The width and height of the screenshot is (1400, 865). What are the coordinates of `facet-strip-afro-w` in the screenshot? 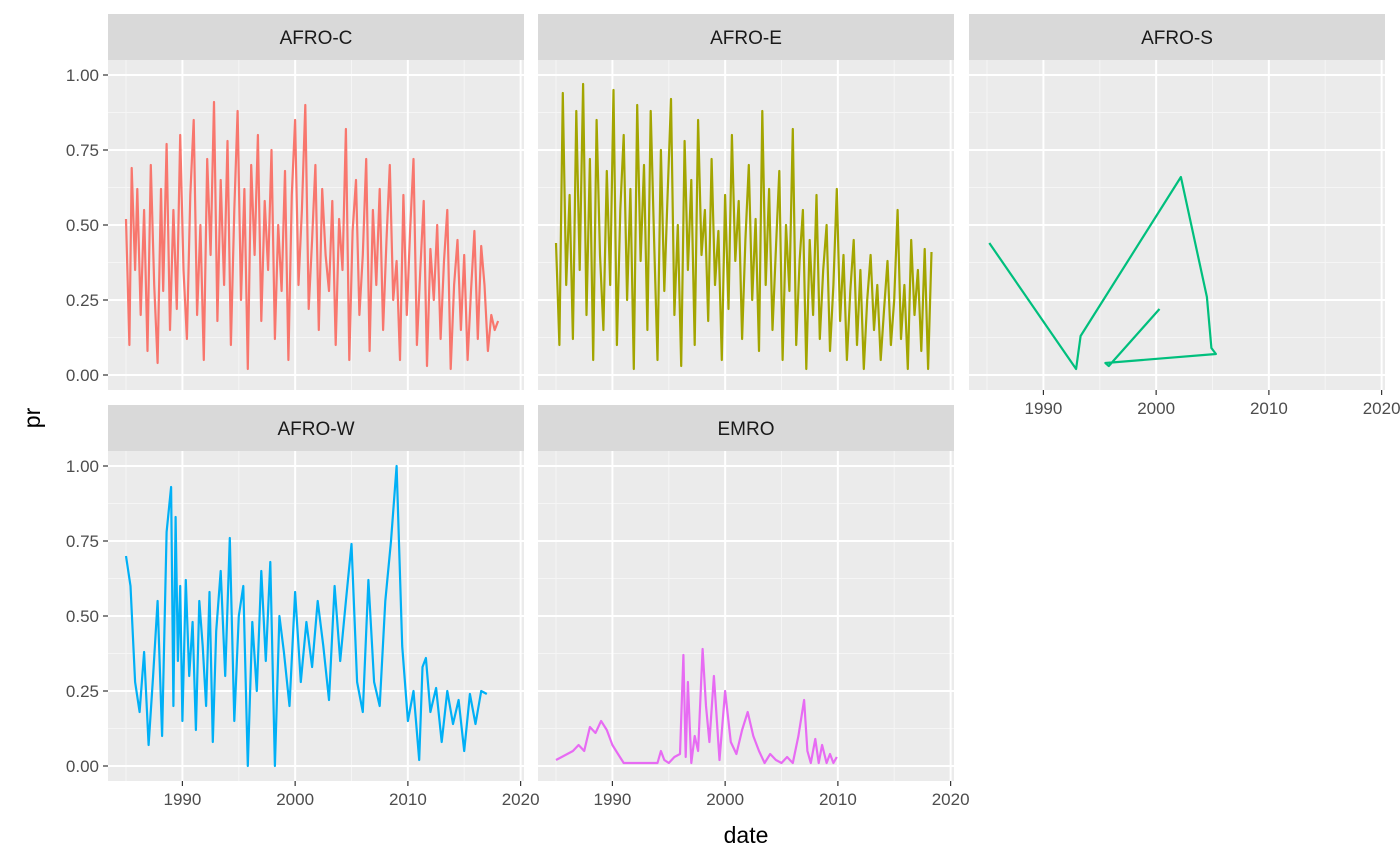 It's located at (316, 428).